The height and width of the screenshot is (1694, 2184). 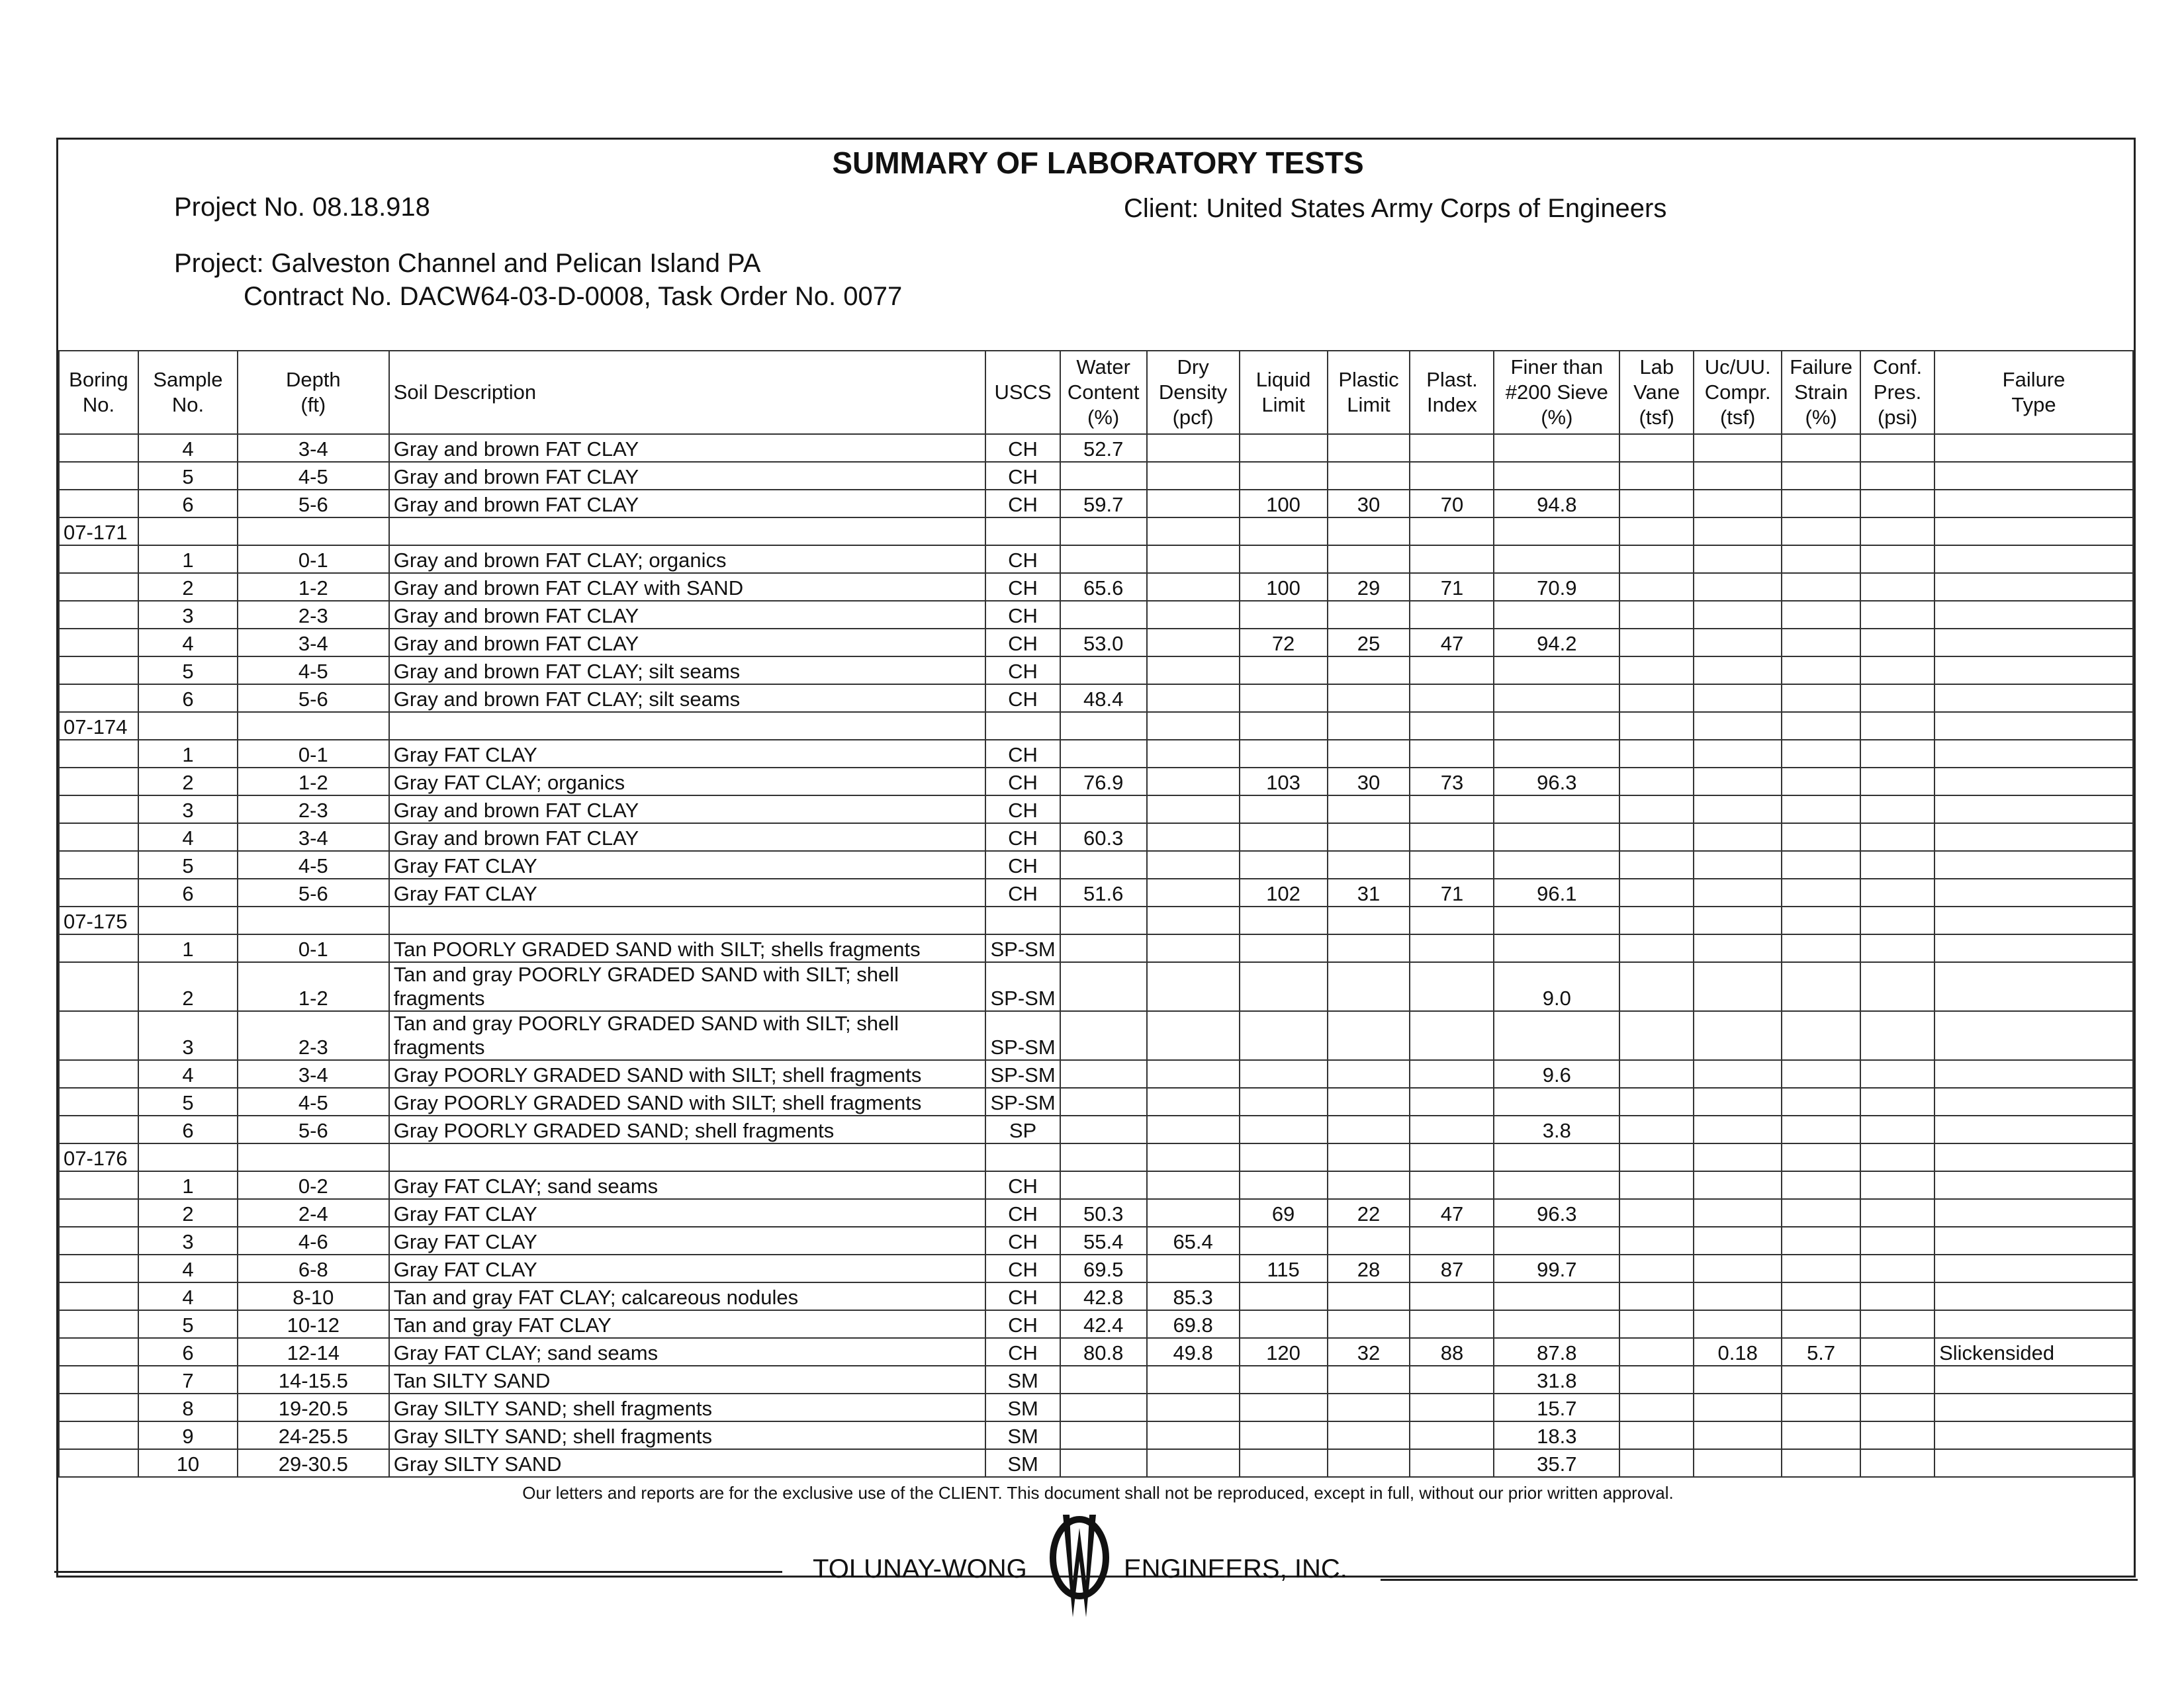 What do you see at coordinates (1103, 948) in the screenshot?
I see `cell-water-content` at bounding box center [1103, 948].